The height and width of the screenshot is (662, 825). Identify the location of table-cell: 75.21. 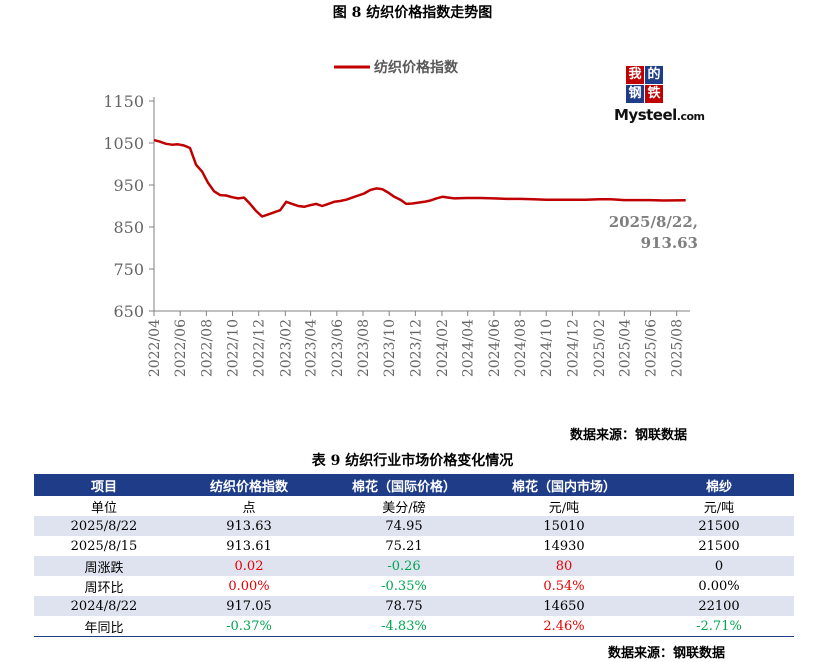
(404, 546).